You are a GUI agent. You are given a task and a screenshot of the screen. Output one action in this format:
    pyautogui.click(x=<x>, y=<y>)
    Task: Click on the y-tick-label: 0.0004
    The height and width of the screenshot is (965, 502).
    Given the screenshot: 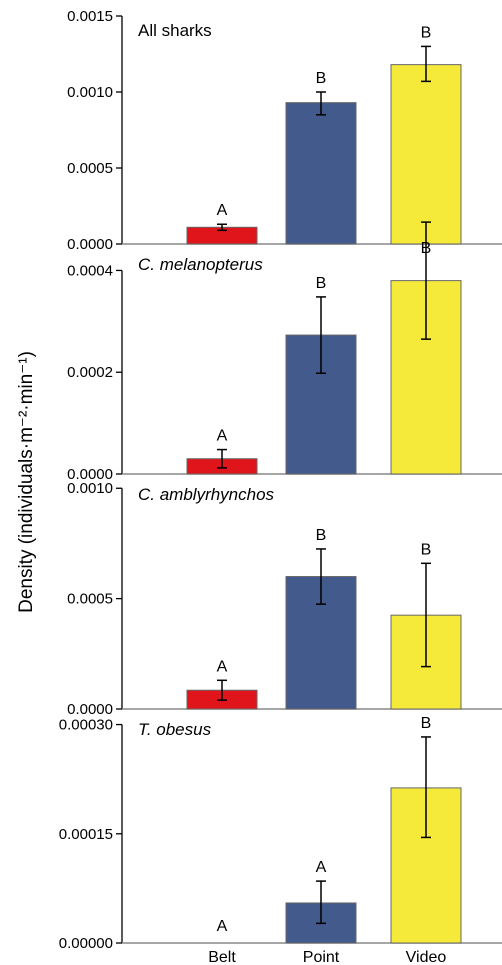 What is the action you would take?
    pyautogui.click(x=90, y=270)
    